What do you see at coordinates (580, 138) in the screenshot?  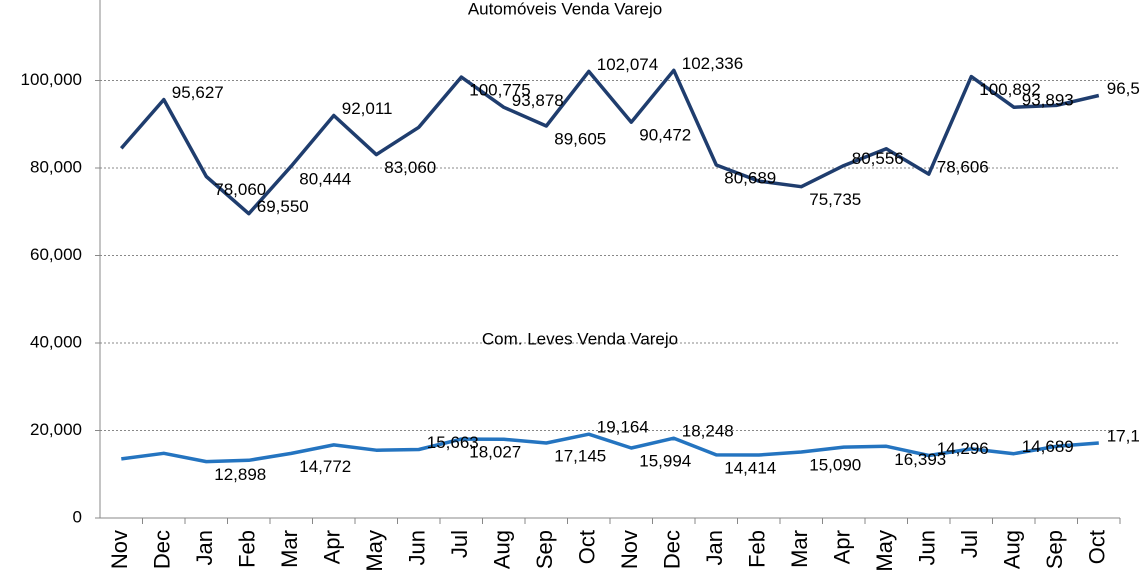 I see `data-label: 89,605` at bounding box center [580, 138].